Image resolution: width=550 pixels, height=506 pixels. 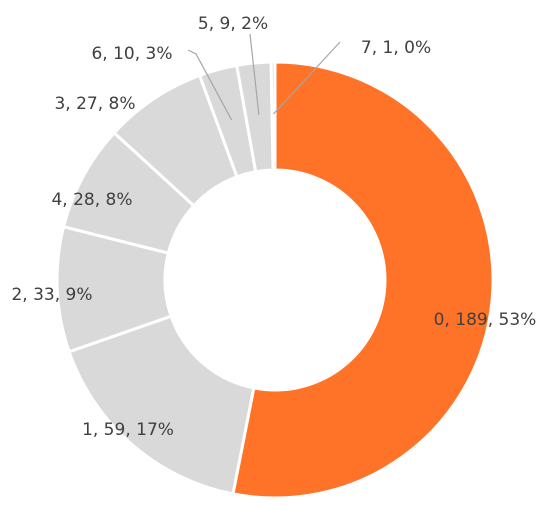 What do you see at coordinates (51, 295) in the screenshot?
I see `data-label-2: 2, 33, 9%` at bounding box center [51, 295].